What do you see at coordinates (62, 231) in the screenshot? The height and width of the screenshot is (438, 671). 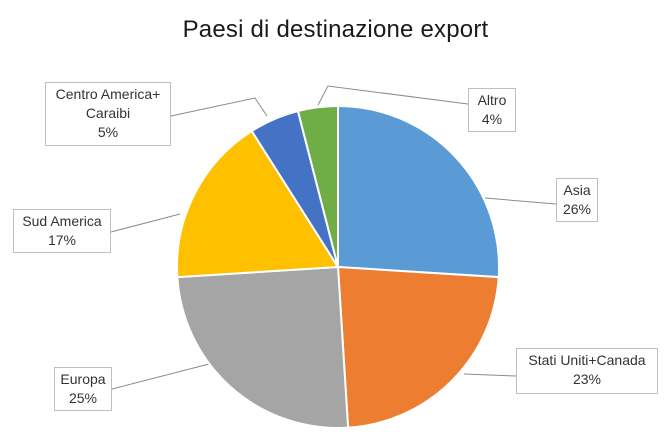 I see `data-label-sud-america: Sud America 17%` at bounding box center [62, 231].